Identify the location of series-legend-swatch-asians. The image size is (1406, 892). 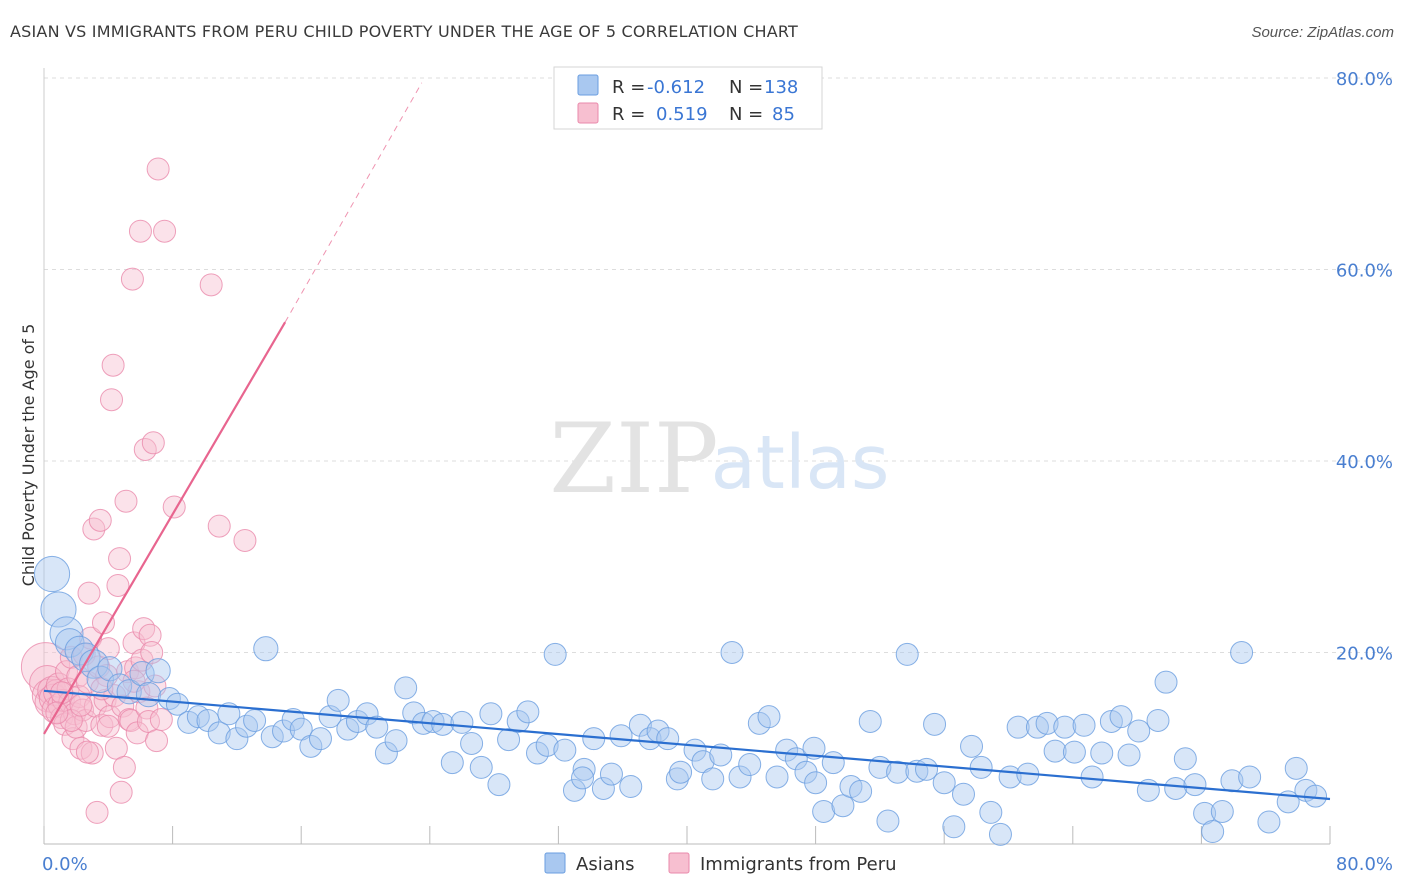
(555, 863).